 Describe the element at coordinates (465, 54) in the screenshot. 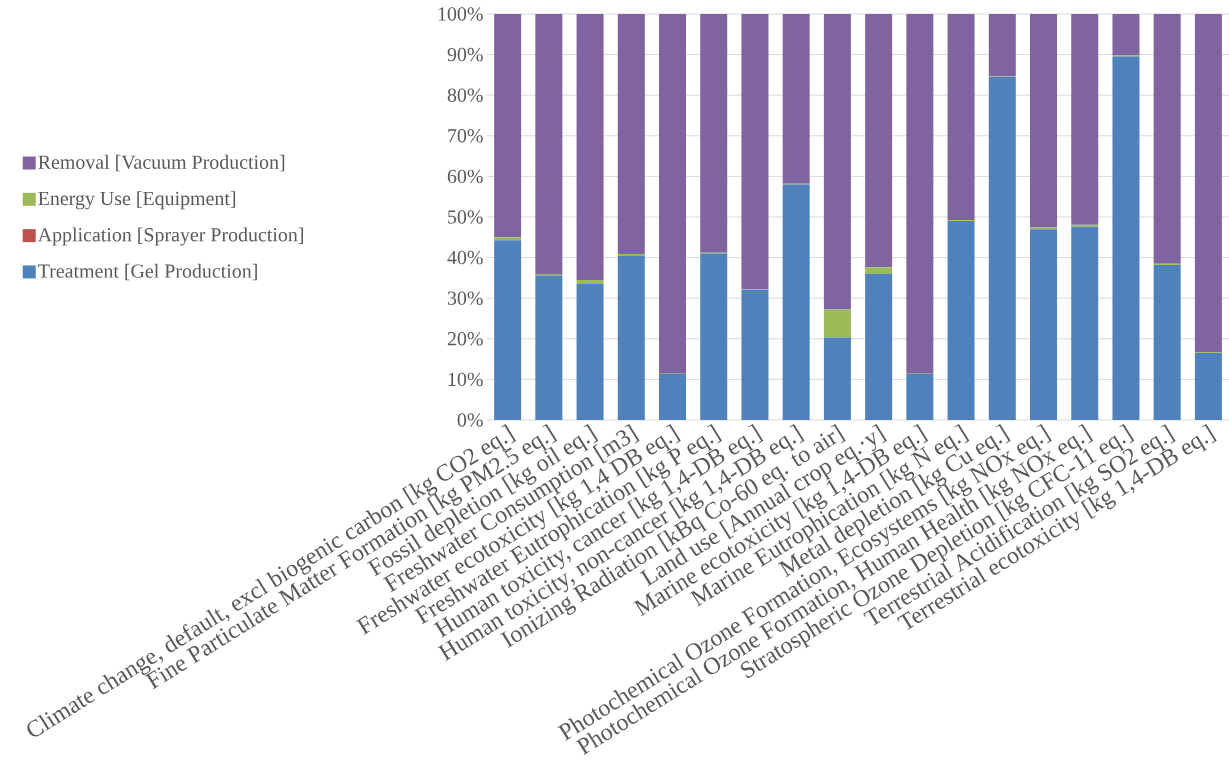

I see `y-tick-label: 90%` at that location.